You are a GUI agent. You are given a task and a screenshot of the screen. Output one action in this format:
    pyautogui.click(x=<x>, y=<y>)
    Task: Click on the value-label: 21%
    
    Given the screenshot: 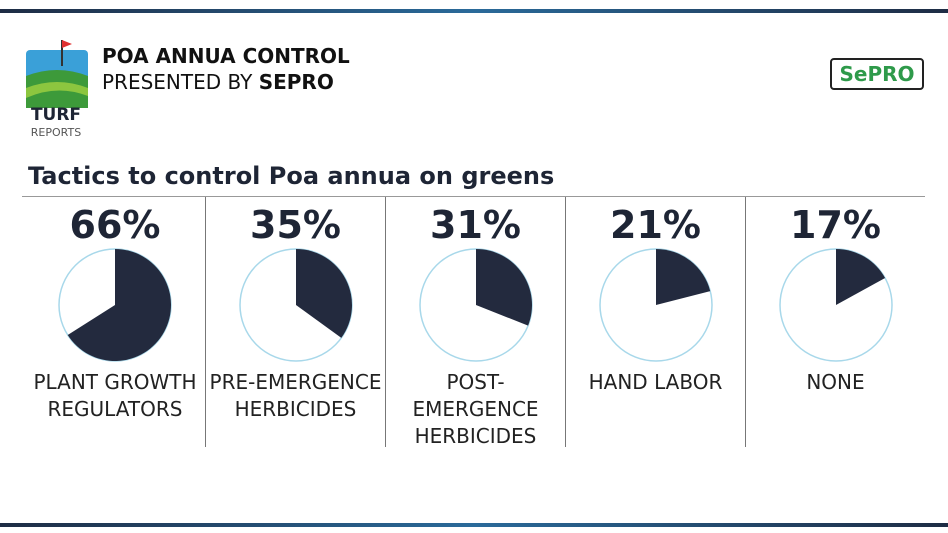 What is the action you would take?
    pyautogui.click(x=655, y=225)
    